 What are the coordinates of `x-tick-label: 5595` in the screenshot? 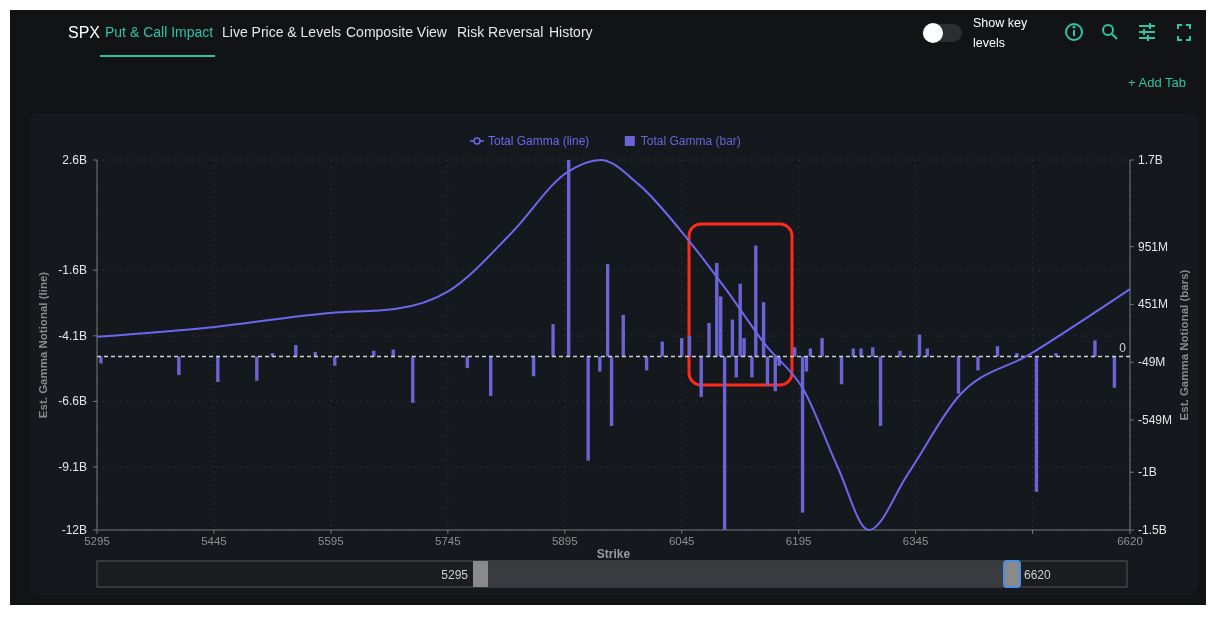 It's located at (331, 541).